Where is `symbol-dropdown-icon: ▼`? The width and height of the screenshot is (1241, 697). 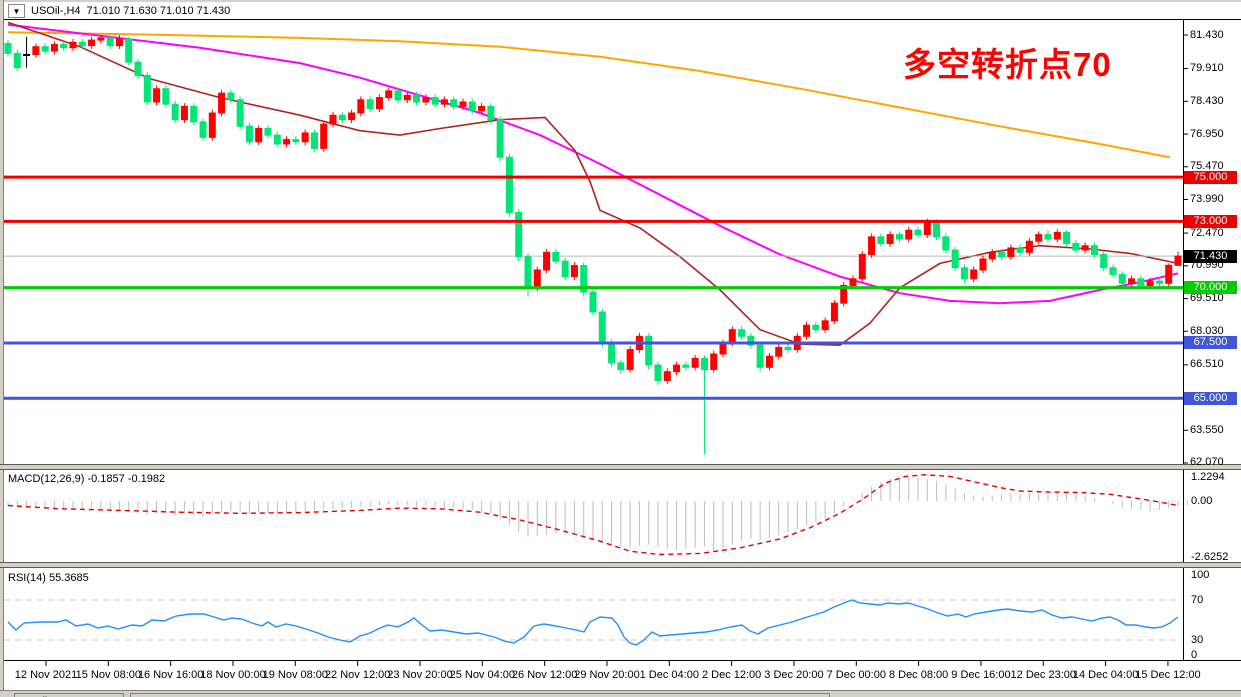 symbol-dropdown-icon: ▼ is located at coordinates (16, 11).